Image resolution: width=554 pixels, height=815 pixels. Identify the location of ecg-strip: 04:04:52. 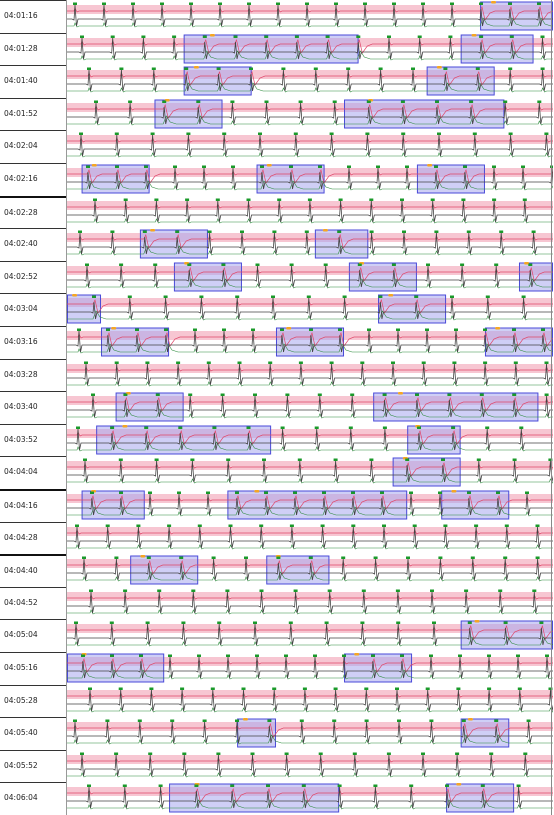
(277, 603).